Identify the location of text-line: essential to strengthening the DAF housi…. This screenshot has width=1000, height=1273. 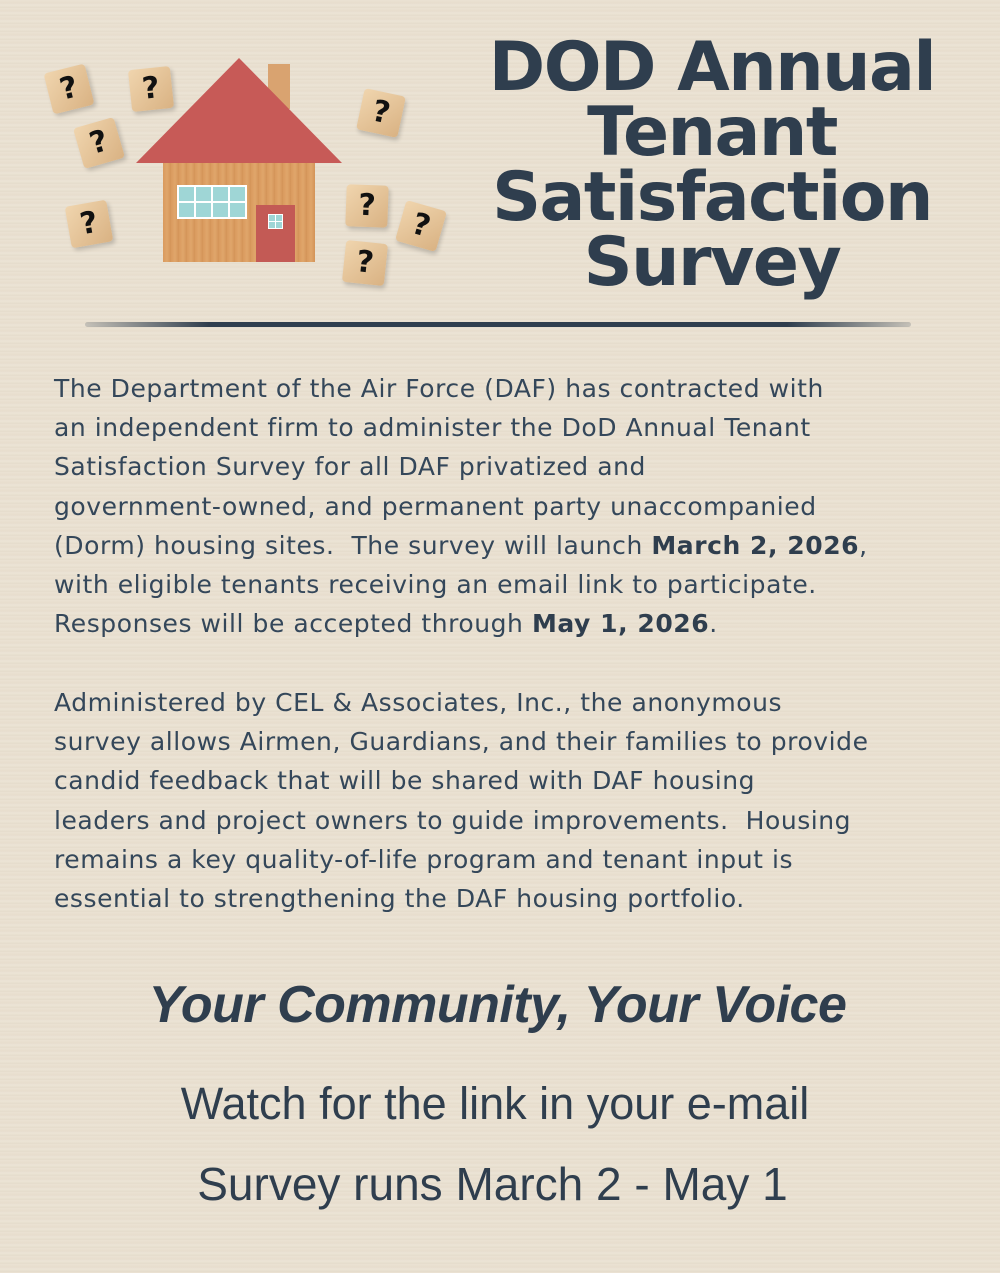
(399, 899).